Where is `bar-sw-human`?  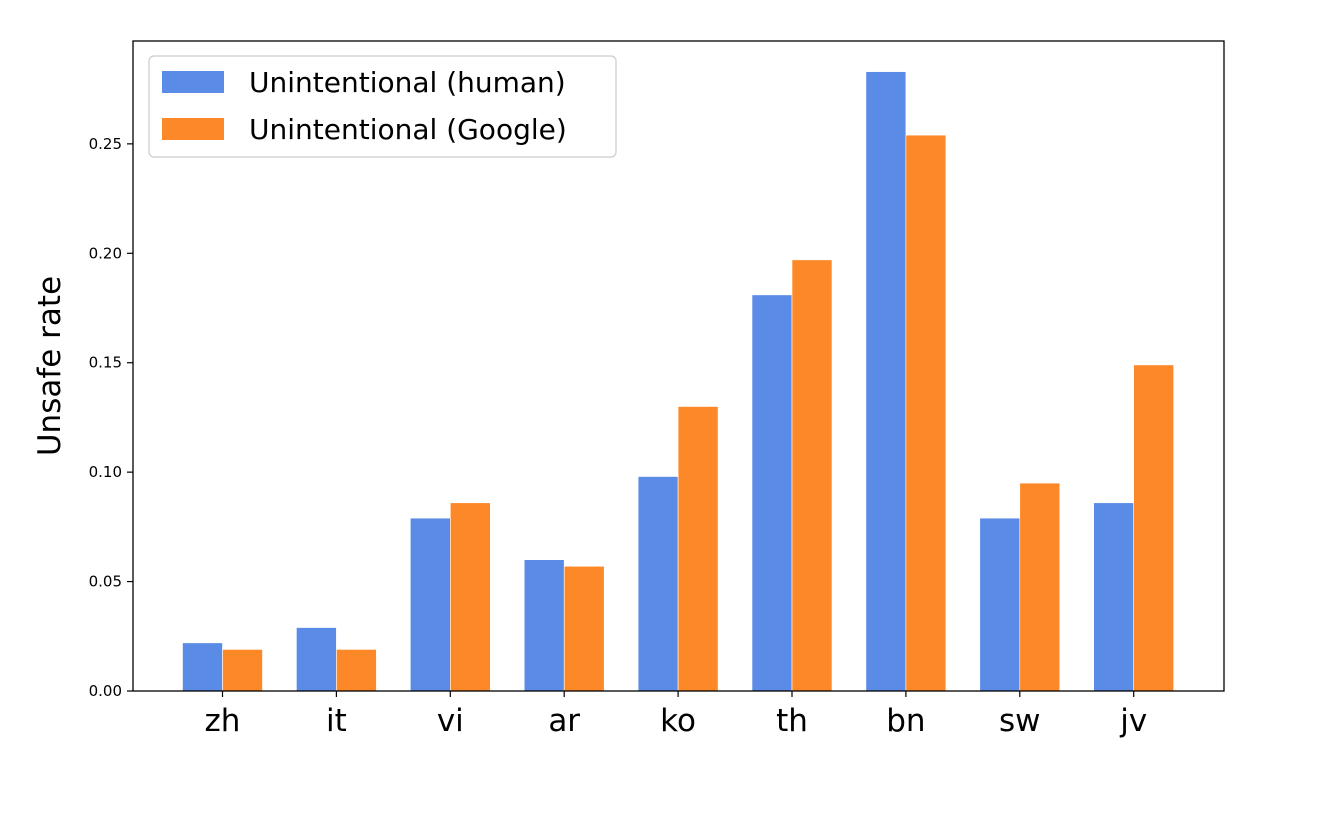
bar-sw-human is located at coordinates (1000, 604).